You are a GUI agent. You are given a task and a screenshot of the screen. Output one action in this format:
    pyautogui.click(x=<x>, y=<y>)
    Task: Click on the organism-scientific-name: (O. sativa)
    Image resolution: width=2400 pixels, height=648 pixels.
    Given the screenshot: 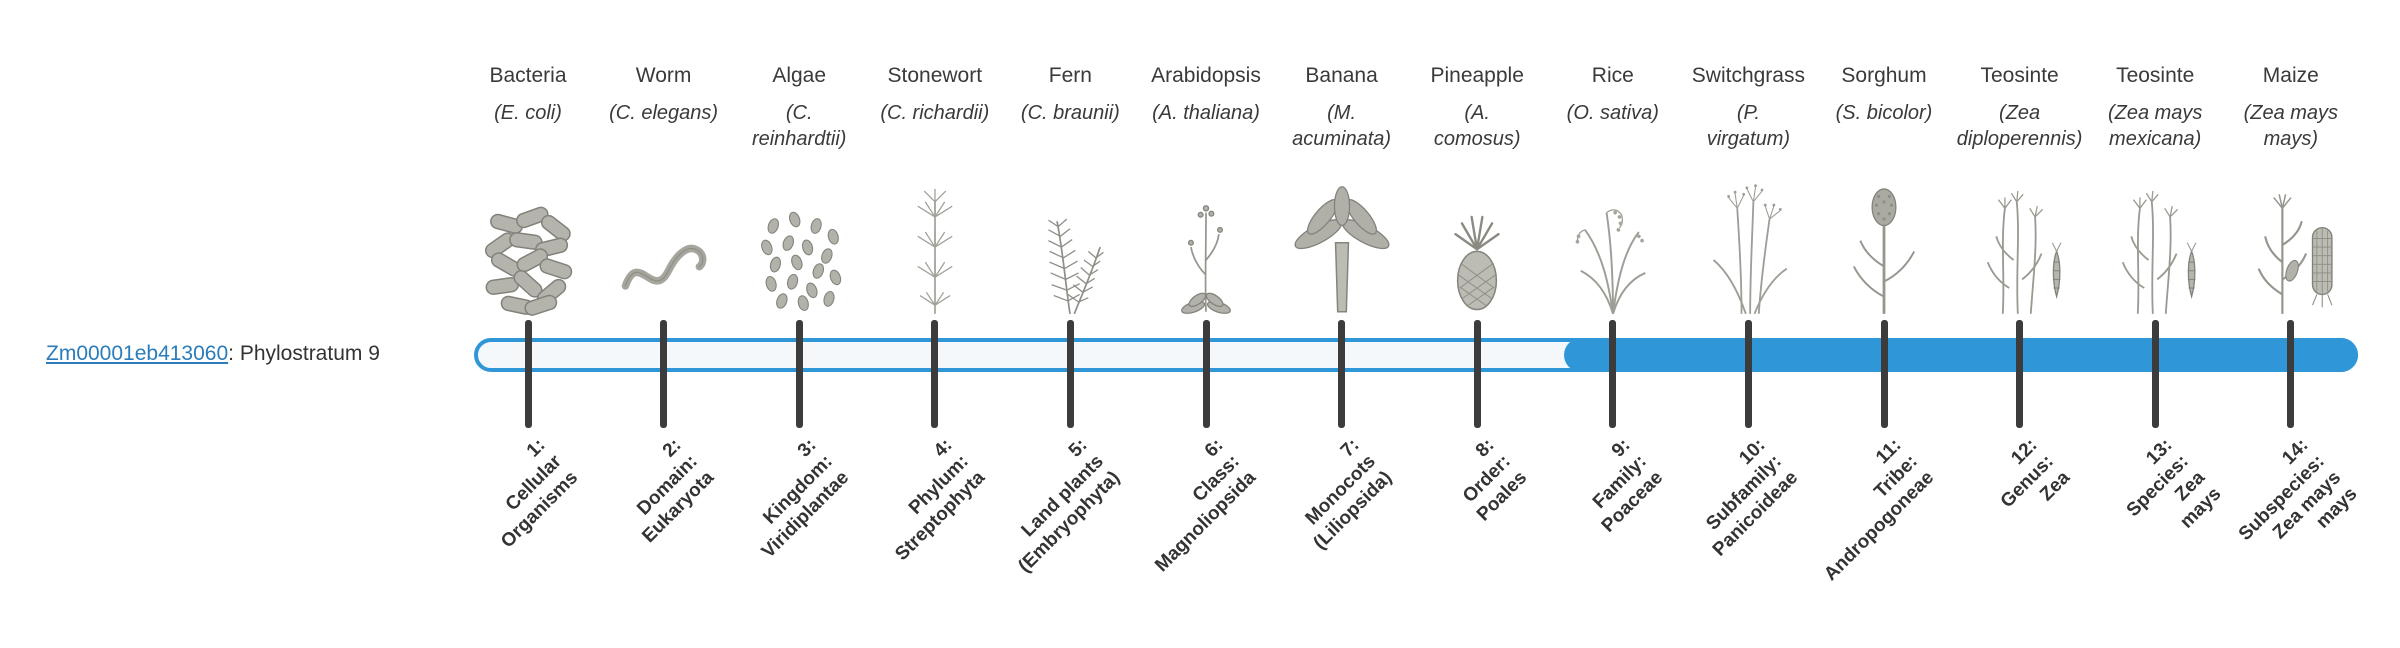 What is the action you would take?
    pyautogui.click(x=1612, y=113)
    